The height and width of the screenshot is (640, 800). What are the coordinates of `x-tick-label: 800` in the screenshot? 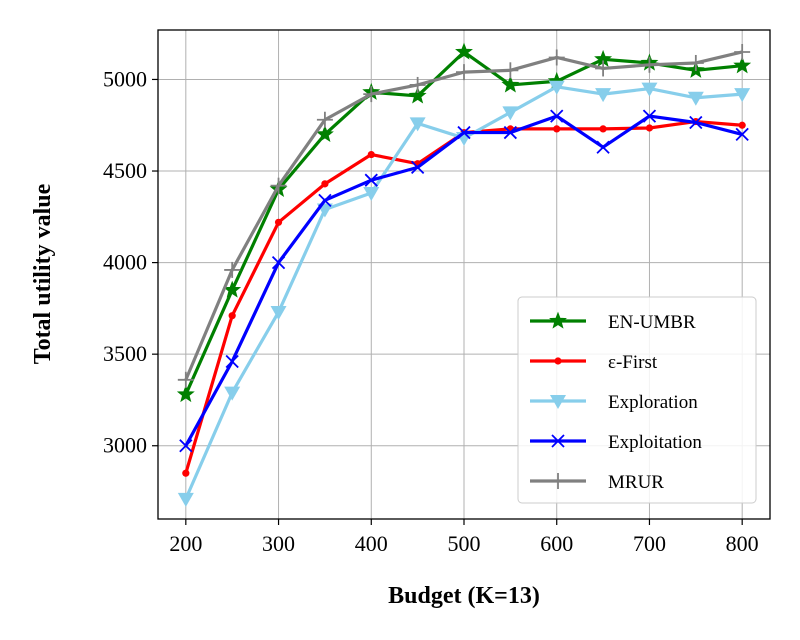 It's located at (742, 543).